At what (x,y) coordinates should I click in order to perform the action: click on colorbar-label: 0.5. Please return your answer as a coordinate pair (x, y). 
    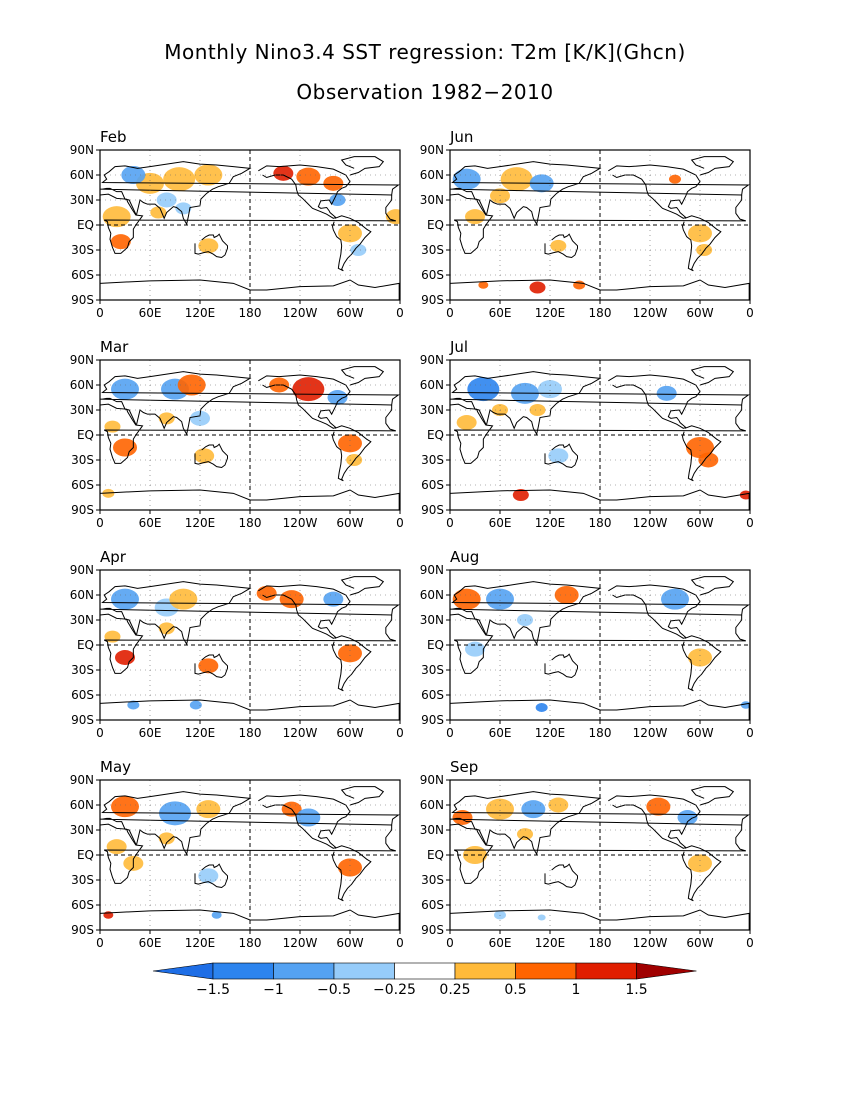
    Looking at the image, I should click on (515, 990).